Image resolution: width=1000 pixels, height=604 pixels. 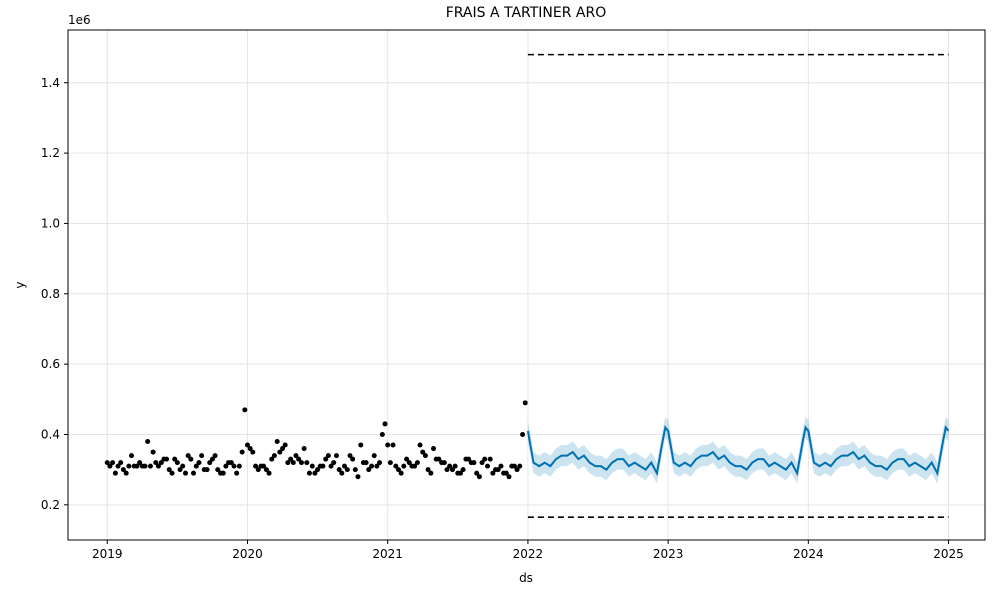 What do you see at coordinates (387, 554) in the screenshot?
I see `x-tick-label: 2021` at bounding box center [387, 554].